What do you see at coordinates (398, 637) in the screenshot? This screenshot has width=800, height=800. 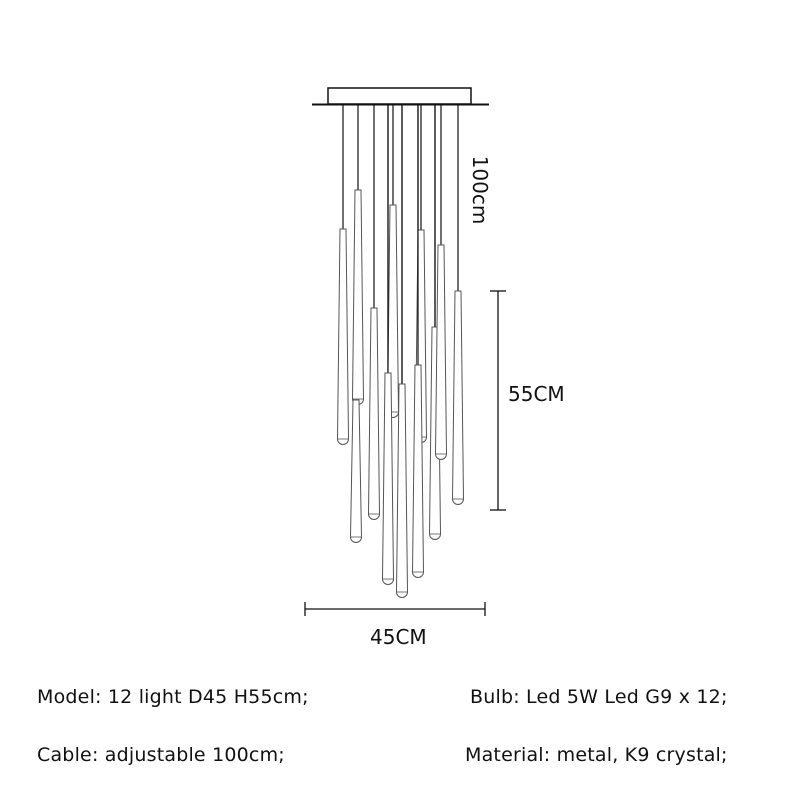 I see `diameter-label: 45CM` at bounding box center [398, 637].